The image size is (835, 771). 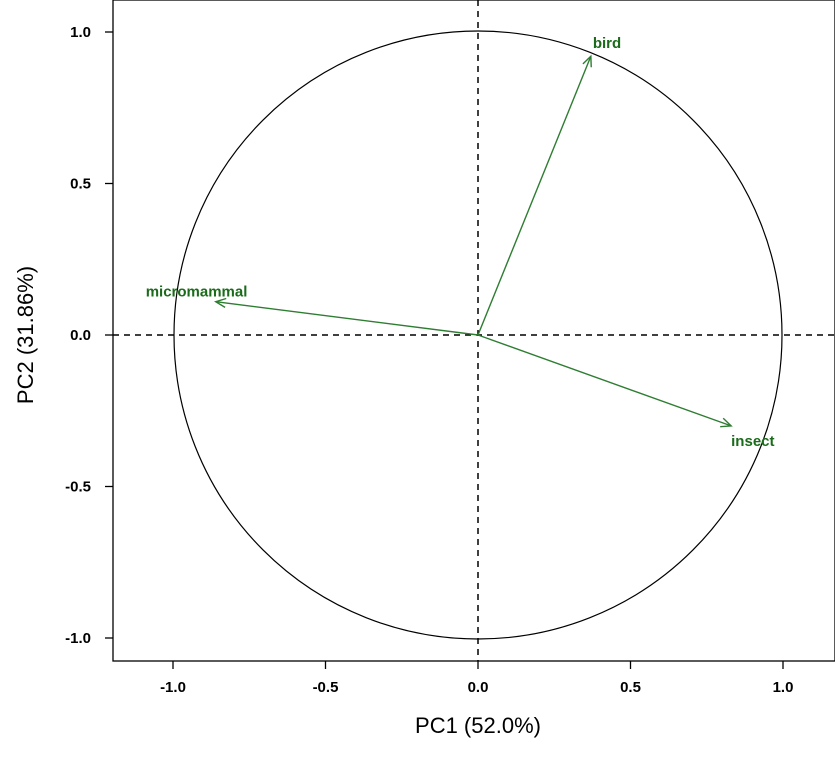 What do you see at coordinates (220, 302) in the screenshot?
I see `arrowhead-micromammal` at bounding box center [220, 302].